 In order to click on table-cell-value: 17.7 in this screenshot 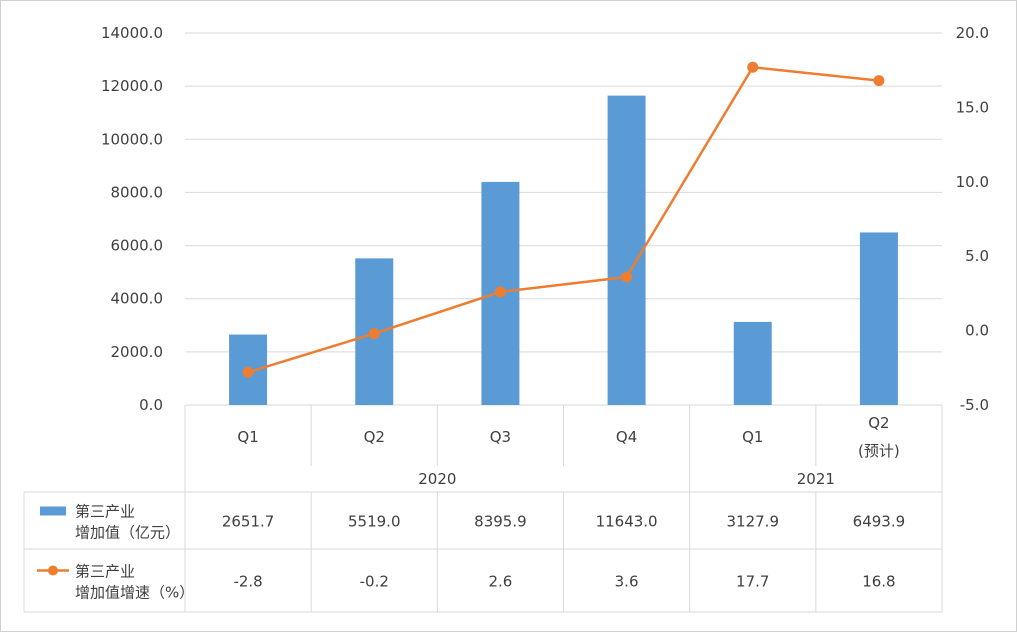, I will do `click(752, 582)`.